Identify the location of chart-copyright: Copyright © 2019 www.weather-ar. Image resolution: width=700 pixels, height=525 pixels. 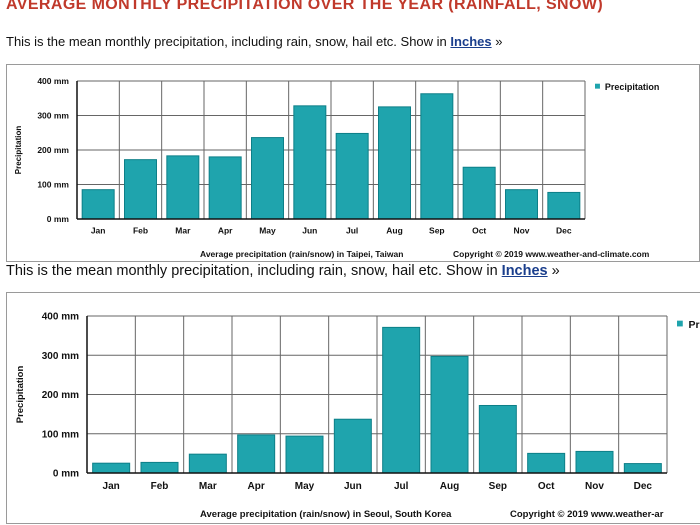
(587, 514).